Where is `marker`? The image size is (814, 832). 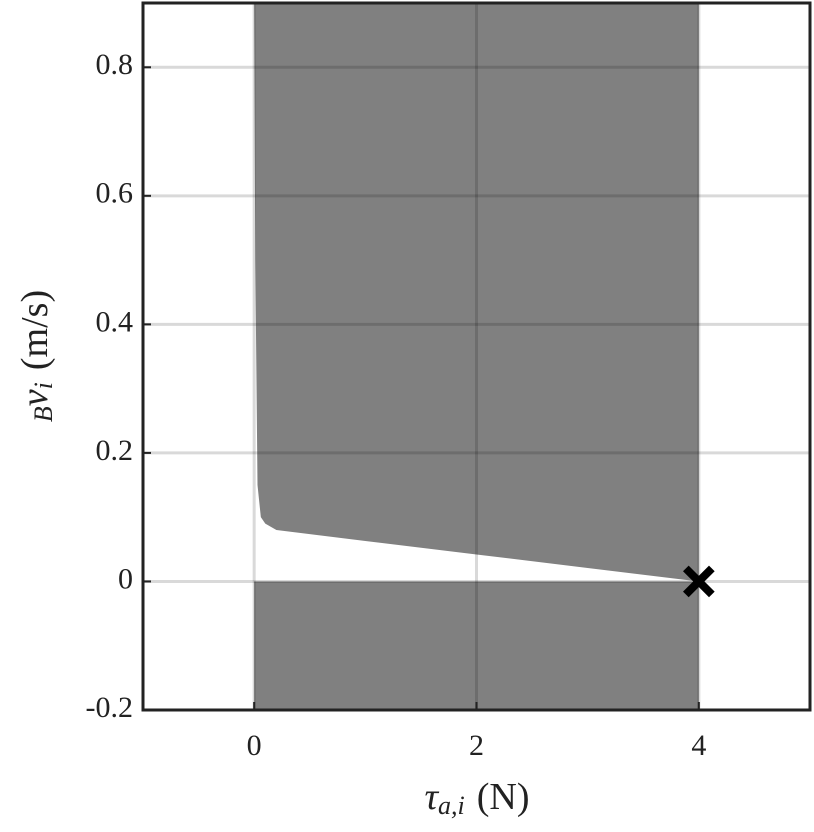
marker is located at coordinates (699, 581).